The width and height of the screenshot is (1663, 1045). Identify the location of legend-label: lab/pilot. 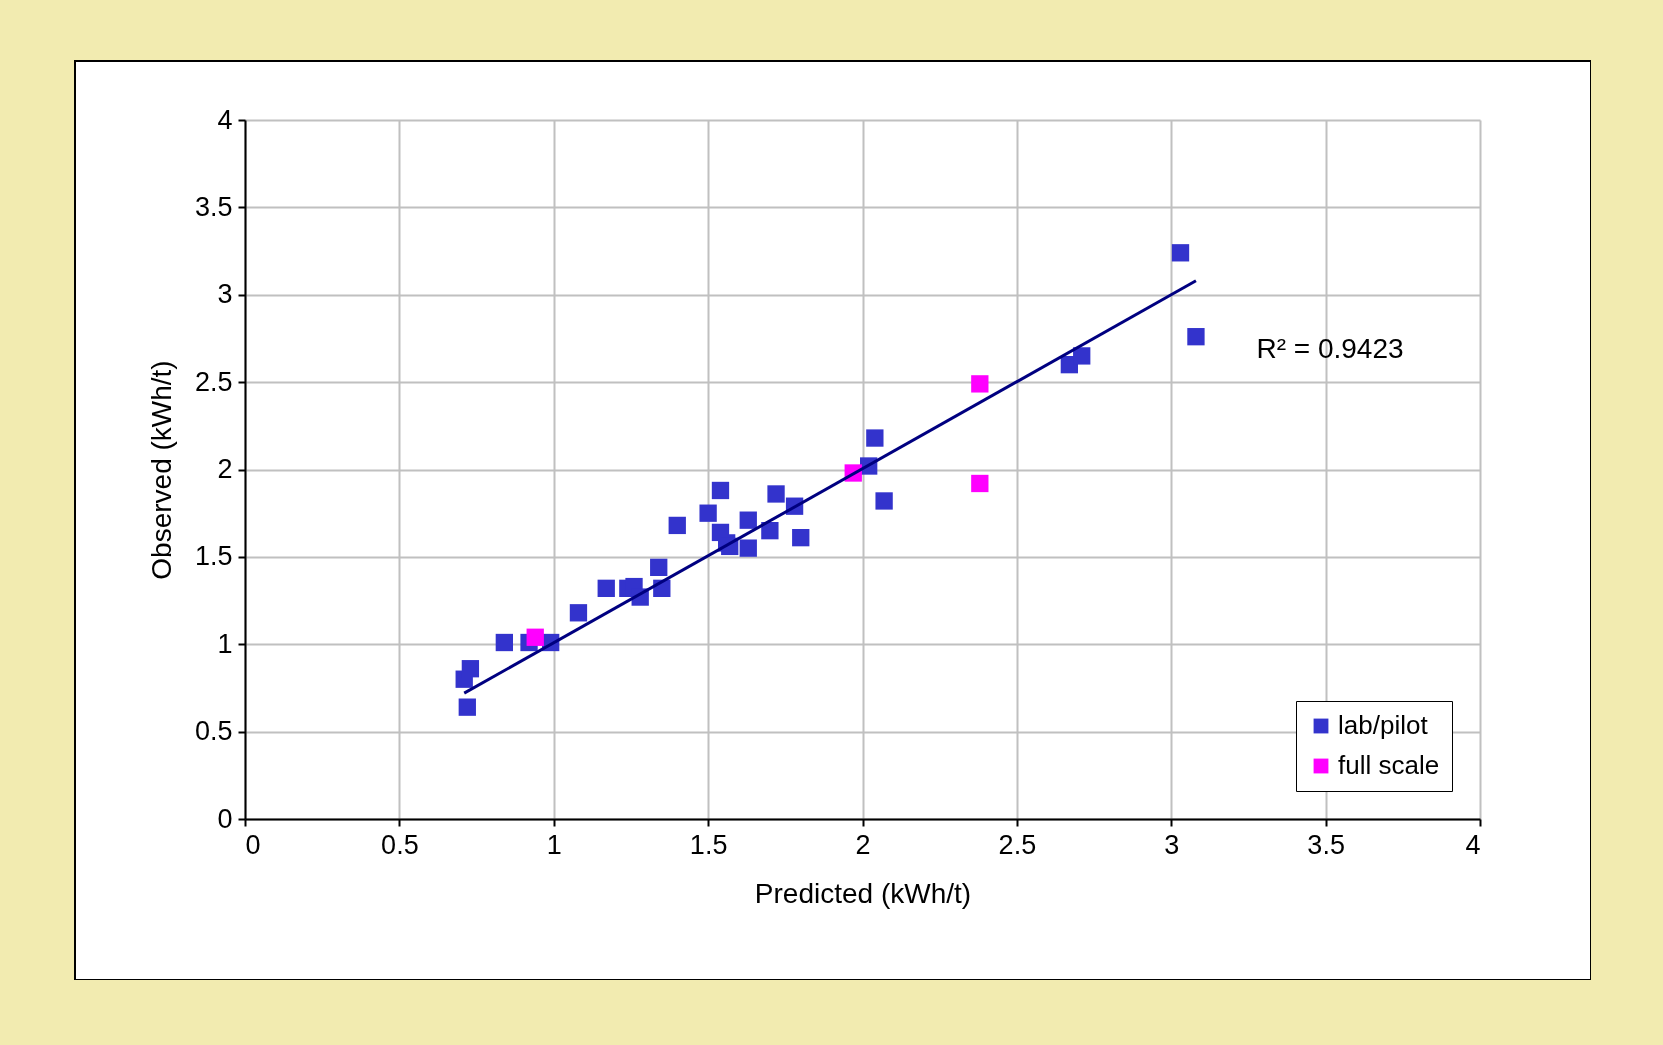
(1383, 725).